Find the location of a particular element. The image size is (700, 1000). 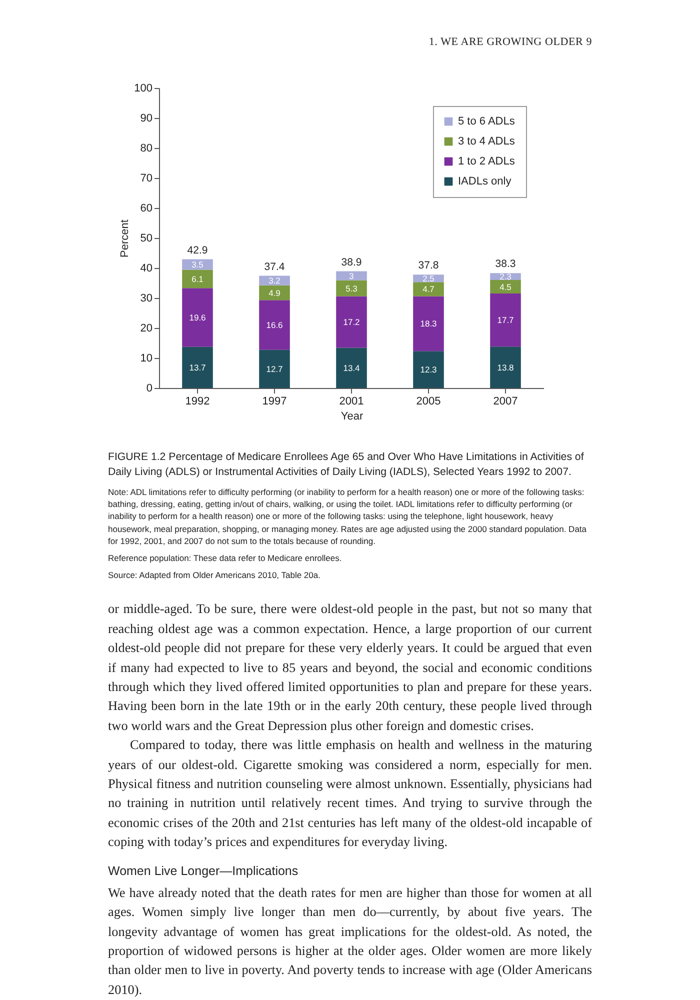

text: FIGURE 1.2 Percentage of Medicare Enrollees Age 65 and Over Who Have Limitations in Activities of Daily Living (ADLS) or Instrumental Activities of Daily Living (IADLS), Selected Years 1992 to 2007. is located at coordinates (346, 465).